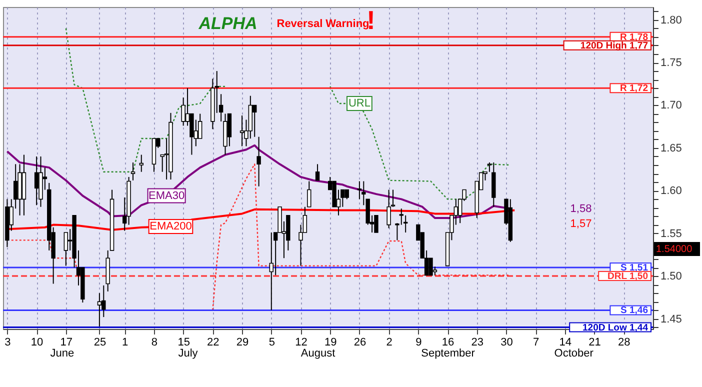 The width and height of the screenshot is (702, 387). I want to click on ref-line-label: 120D High 1,77, so click(614, 46).